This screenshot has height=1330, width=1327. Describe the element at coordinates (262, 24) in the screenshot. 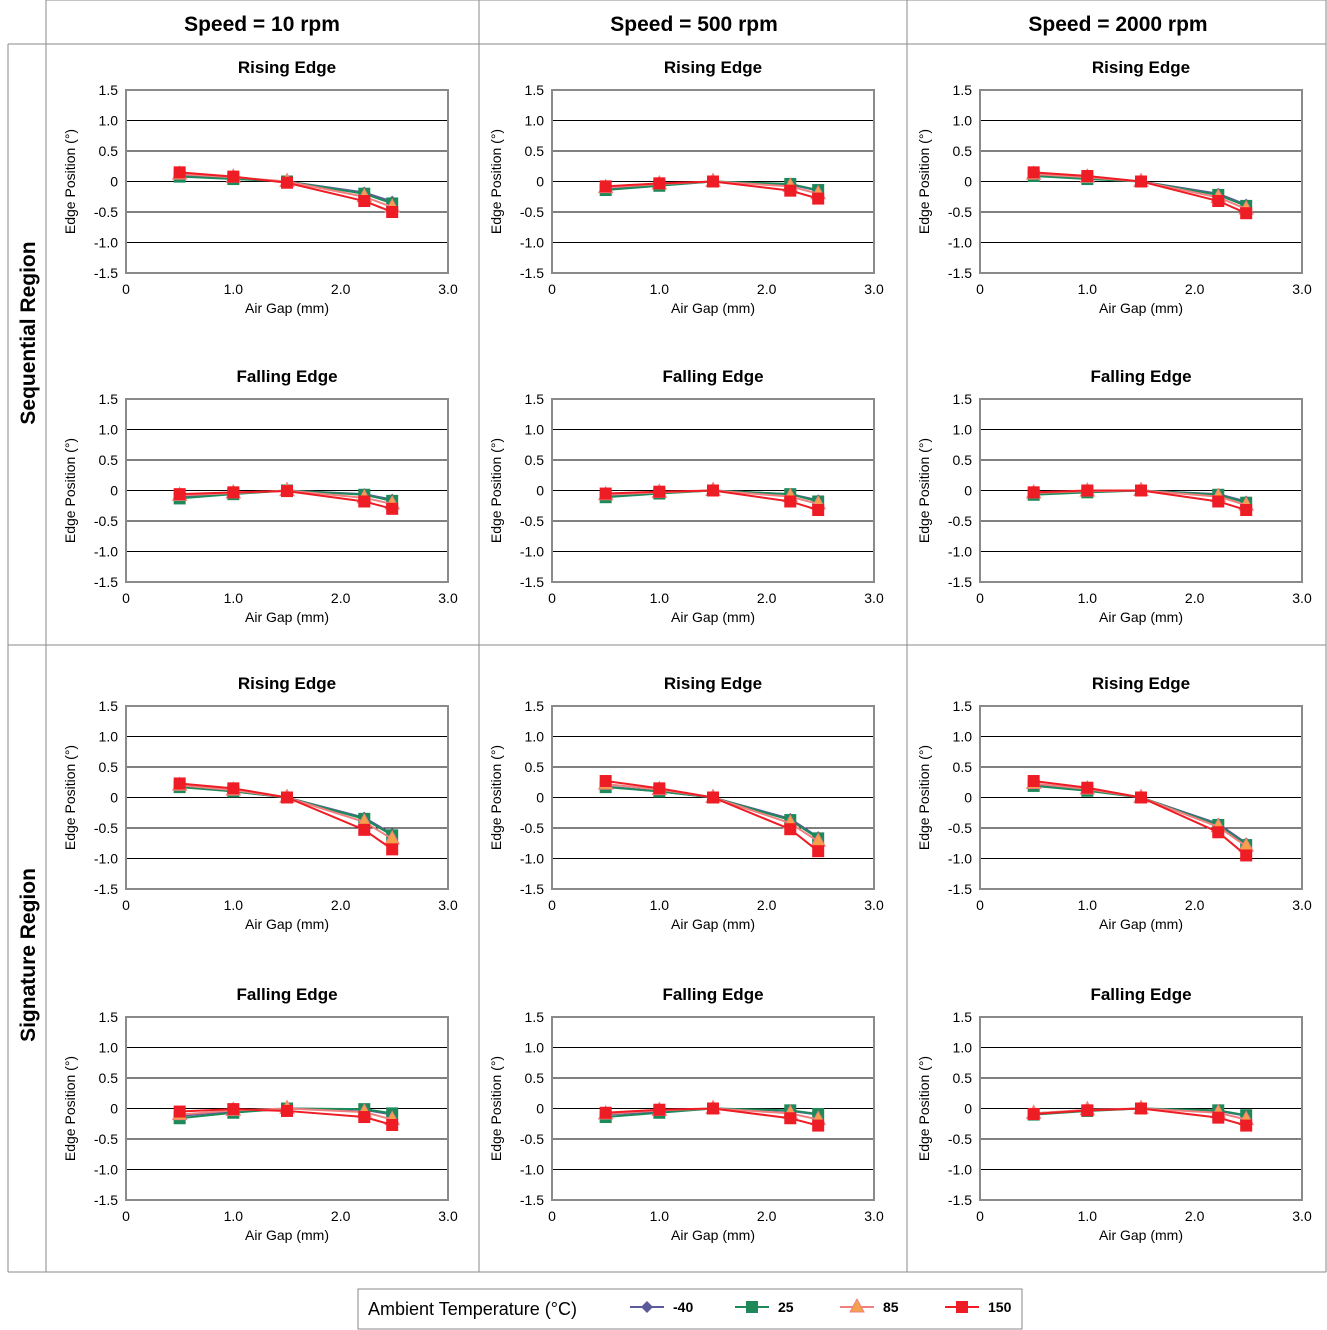

I see `column-header-speed-10: Speed = 10 rpm` at that location.